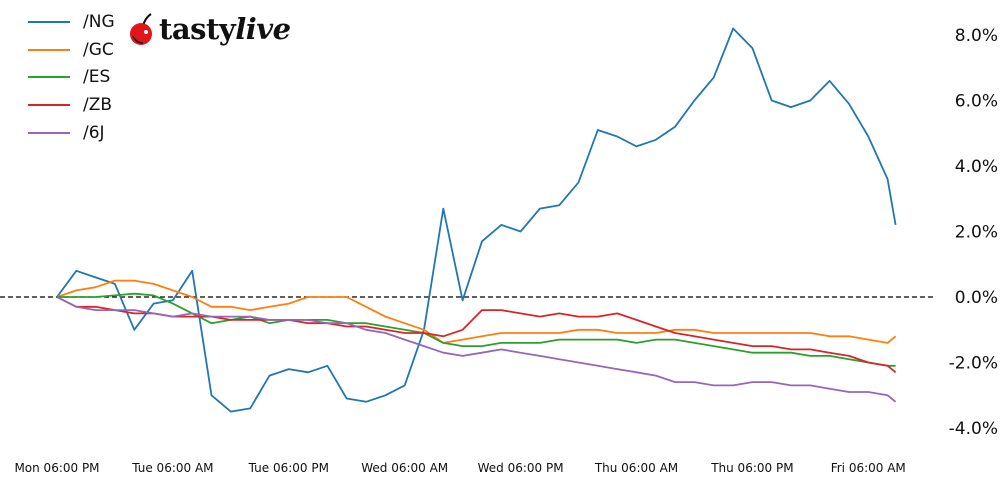 This screenshot has width=1000, height=482. I want to click on series-line-gc, so click(476, 311).